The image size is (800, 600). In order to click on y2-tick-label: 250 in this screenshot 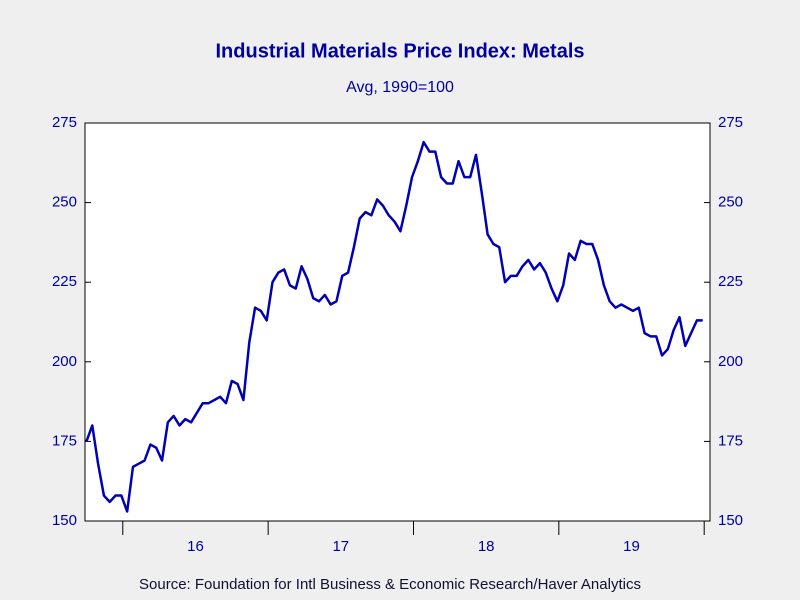, I will do `click(730, 202)`.